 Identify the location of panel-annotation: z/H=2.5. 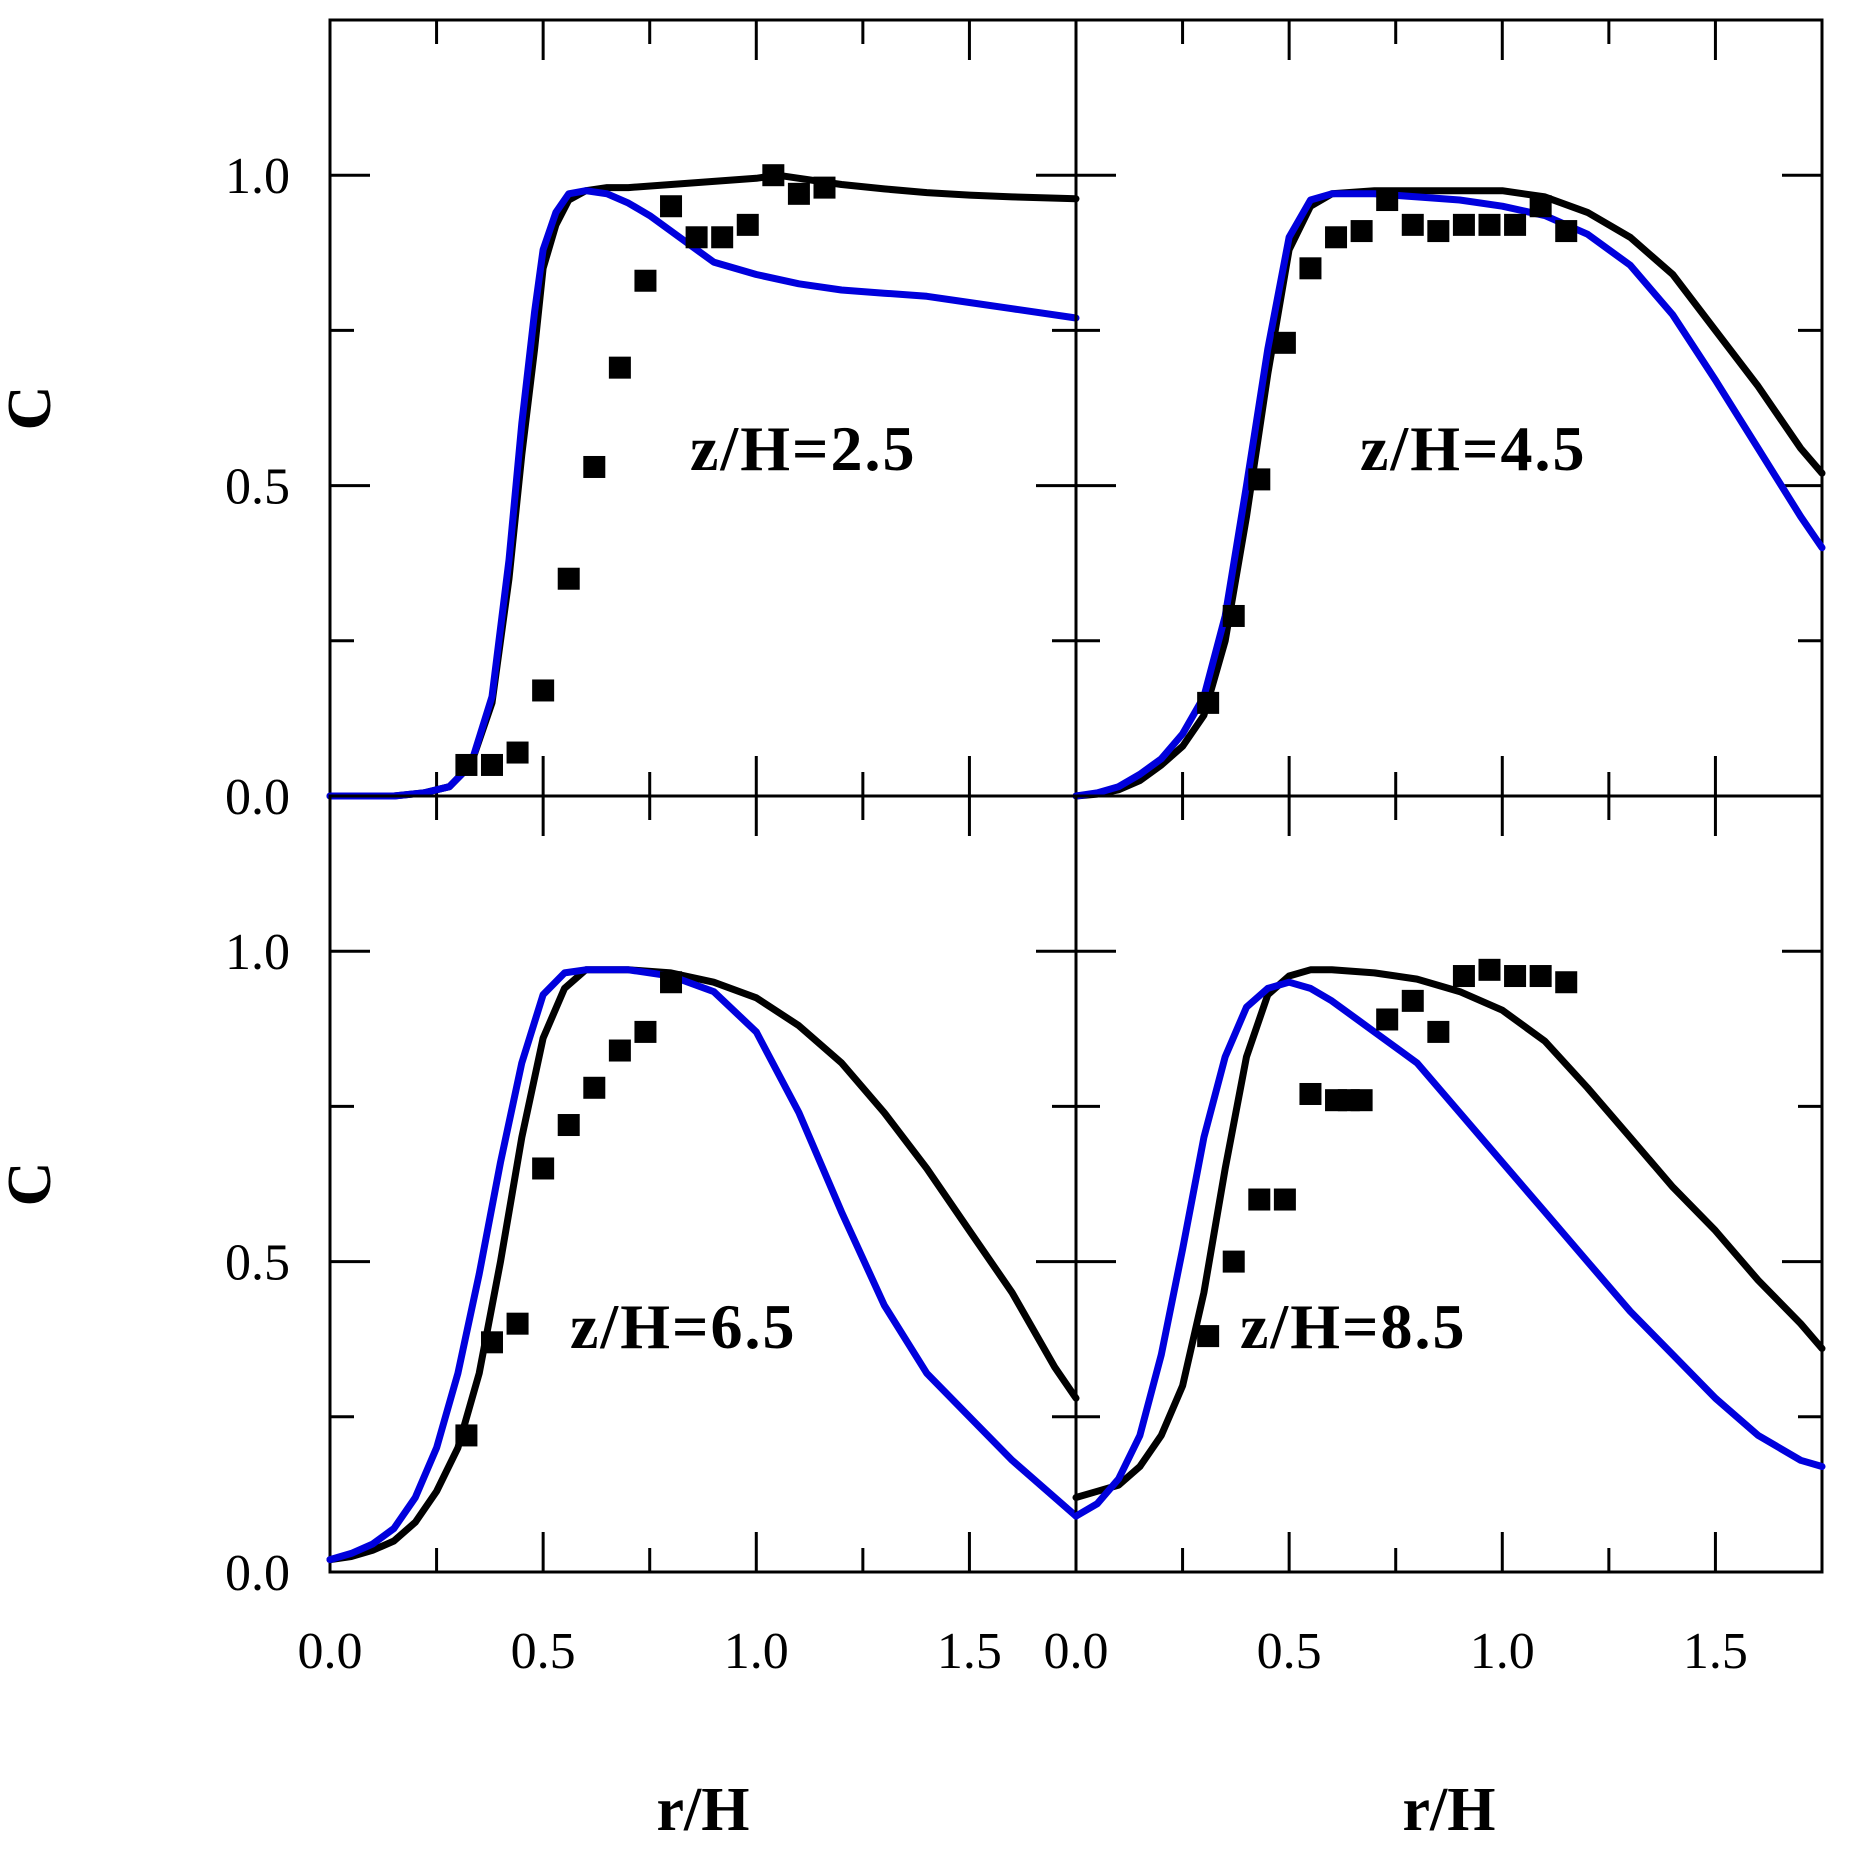
(803, 448).